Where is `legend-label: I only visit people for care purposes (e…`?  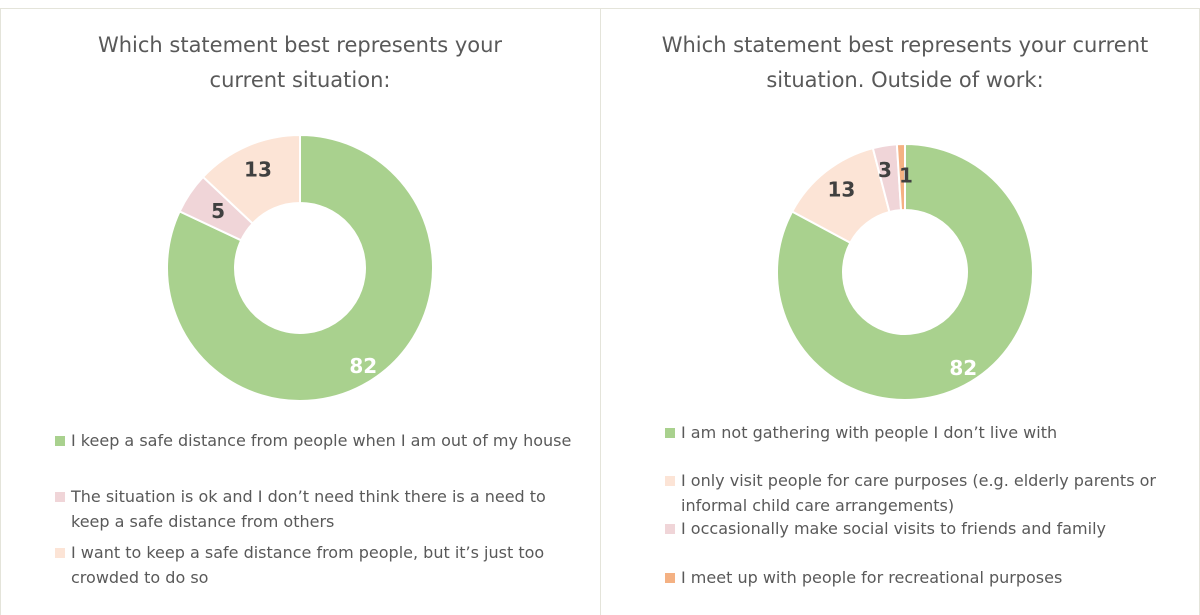 legend-label: I only visit people for care purposes (e… is located at coordinates (918, 493).